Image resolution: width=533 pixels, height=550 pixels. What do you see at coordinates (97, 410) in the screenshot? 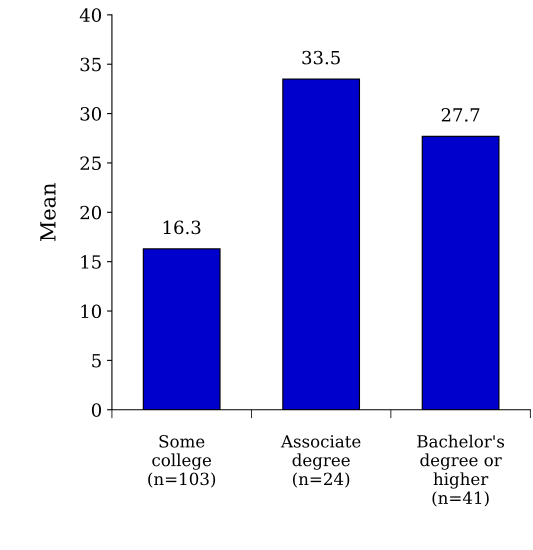
I see `y-tick-label: 0` at bounding box center [97, 410].